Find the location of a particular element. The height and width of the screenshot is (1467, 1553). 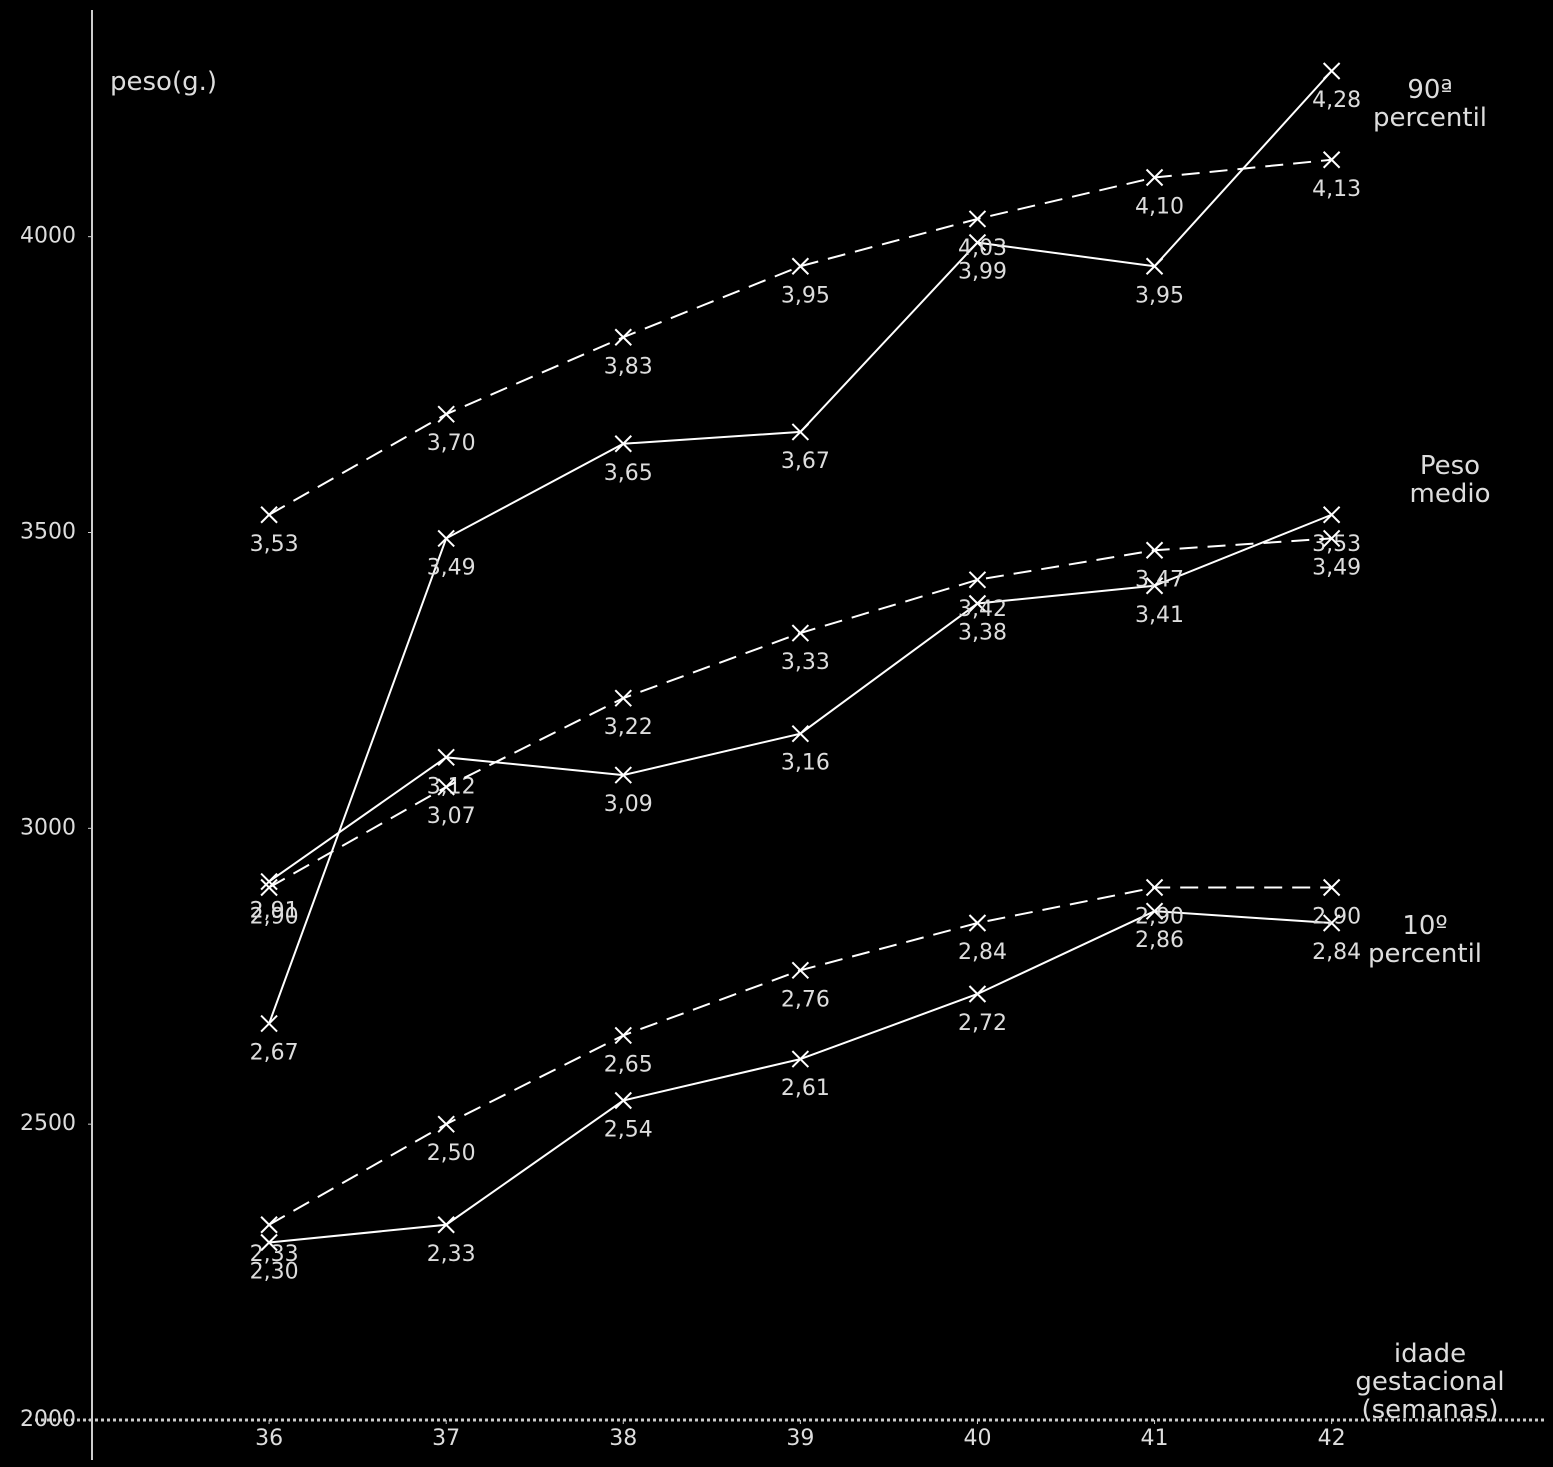

data-label: 3,42 is located at coordinates (982, 609).